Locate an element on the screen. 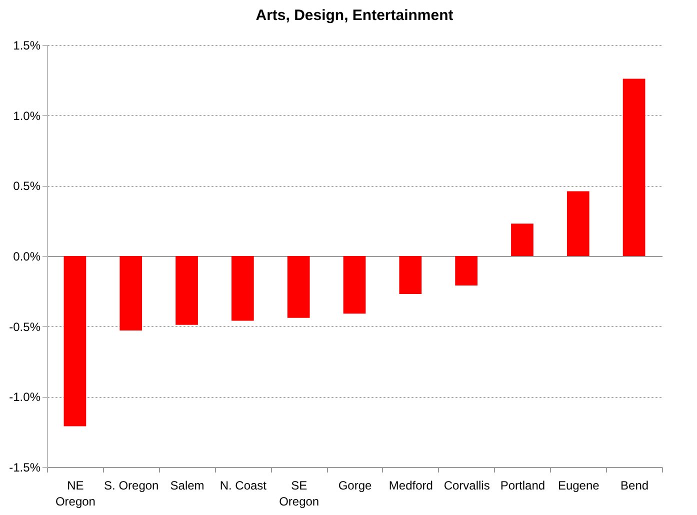 The width and height of the screenshot is (697, 515). chart-title: Arts, Design, Entertainment is located at coordinates (355, 15).